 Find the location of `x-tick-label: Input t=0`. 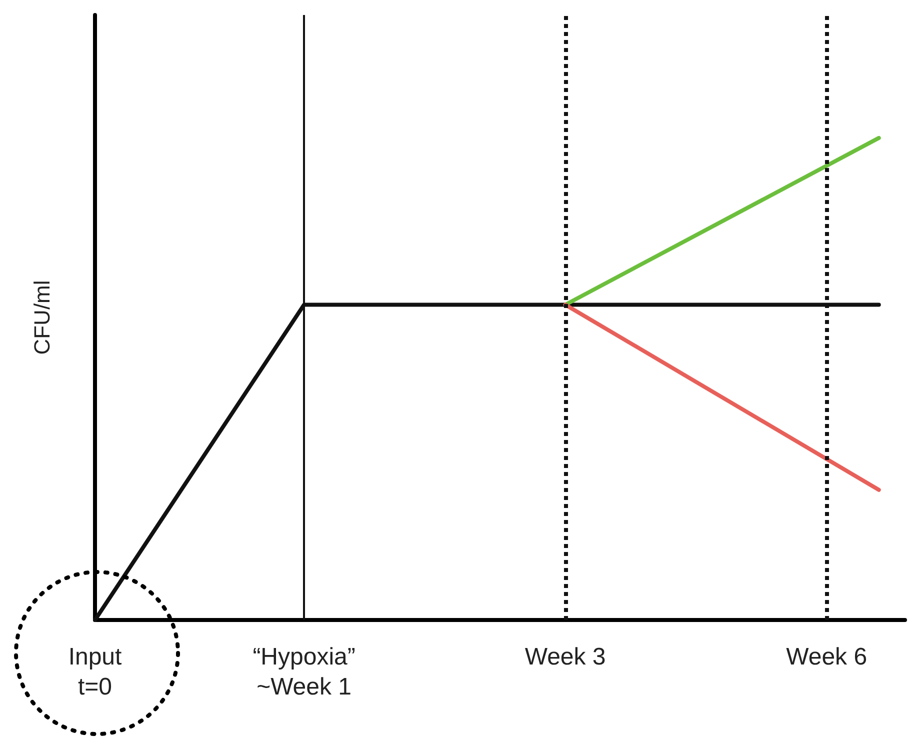

x-tick-label: Input t=0 is located at coordinates (95, 672).